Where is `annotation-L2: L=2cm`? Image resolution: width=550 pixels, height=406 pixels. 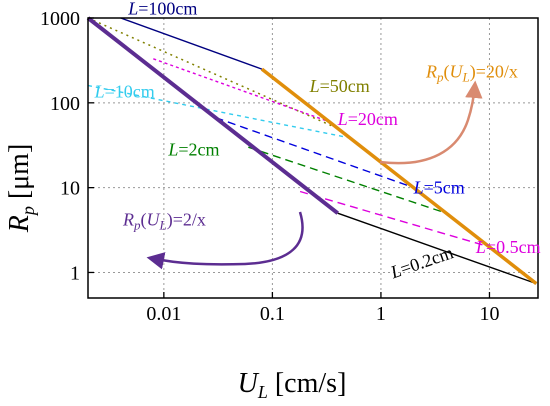 annotation-L2: L=2cm is located at coordinates (193, 149).